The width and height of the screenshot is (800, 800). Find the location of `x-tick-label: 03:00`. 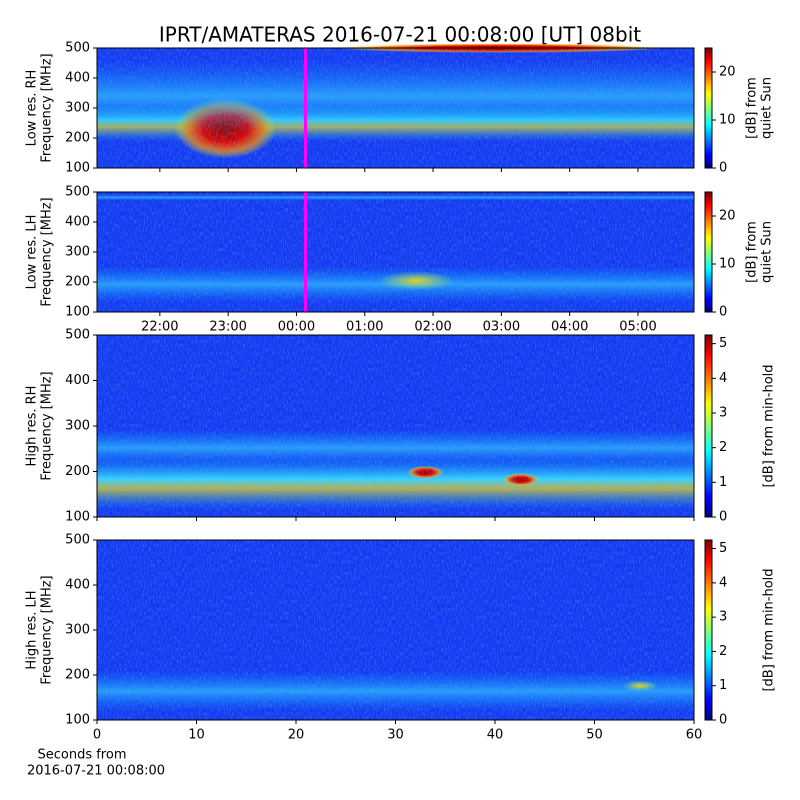

x-tick-label: 03:00 is located at coordinates (501, 327).